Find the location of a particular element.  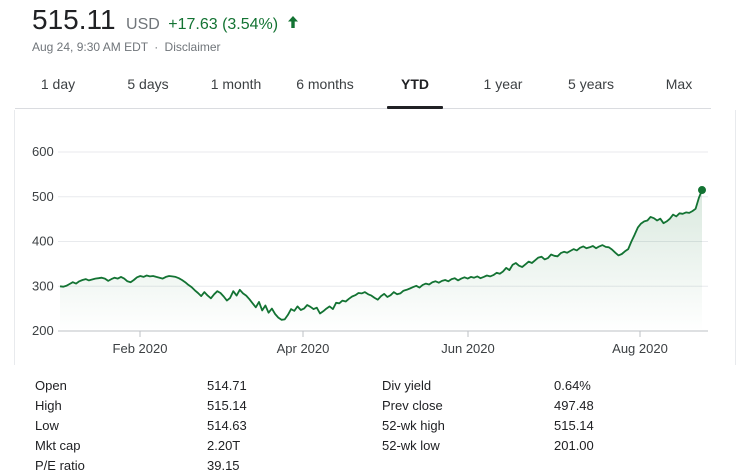

stat-label: 52-wk low is located at coordinates (411, 445).